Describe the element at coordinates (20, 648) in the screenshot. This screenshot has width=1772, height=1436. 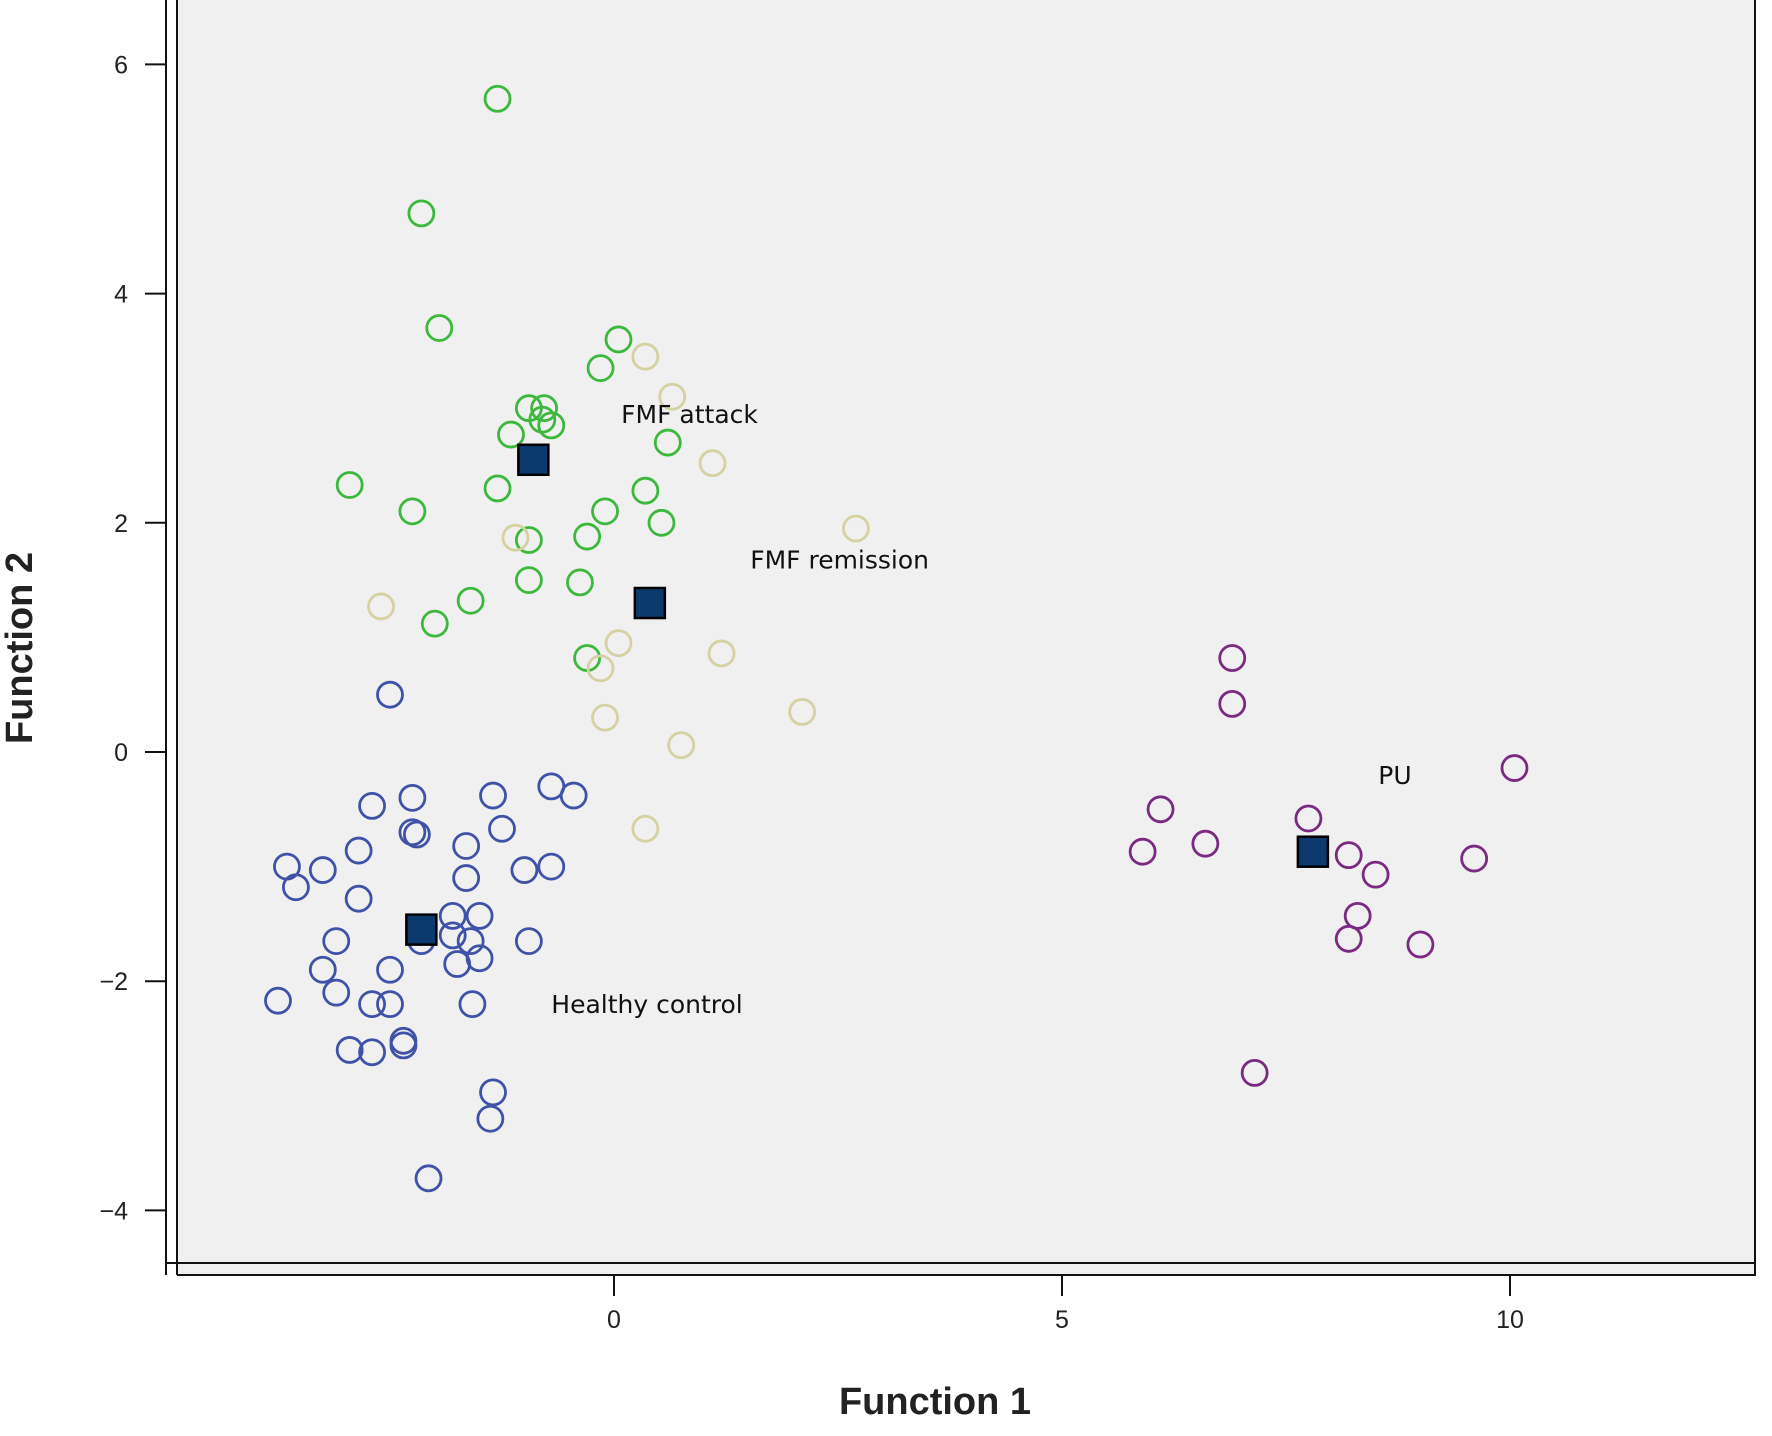
I see `y-axis-title: Function 2` at that location.